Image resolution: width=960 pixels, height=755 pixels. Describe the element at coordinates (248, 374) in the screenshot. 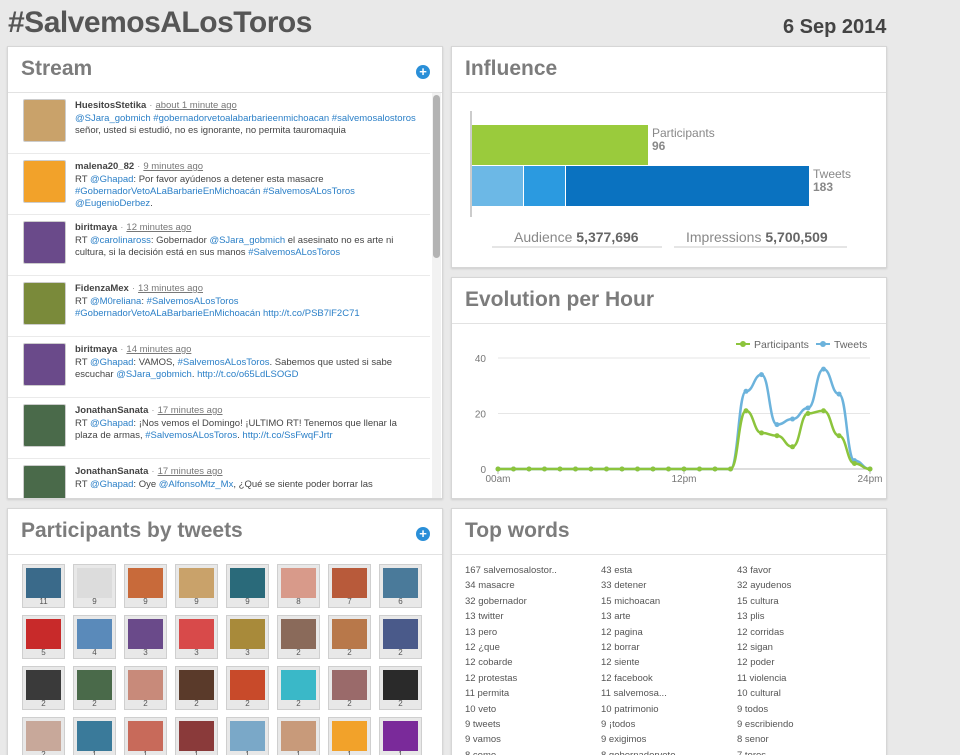

I see `tweet-link: http://t.co/o65LdLSOGD` at that location.